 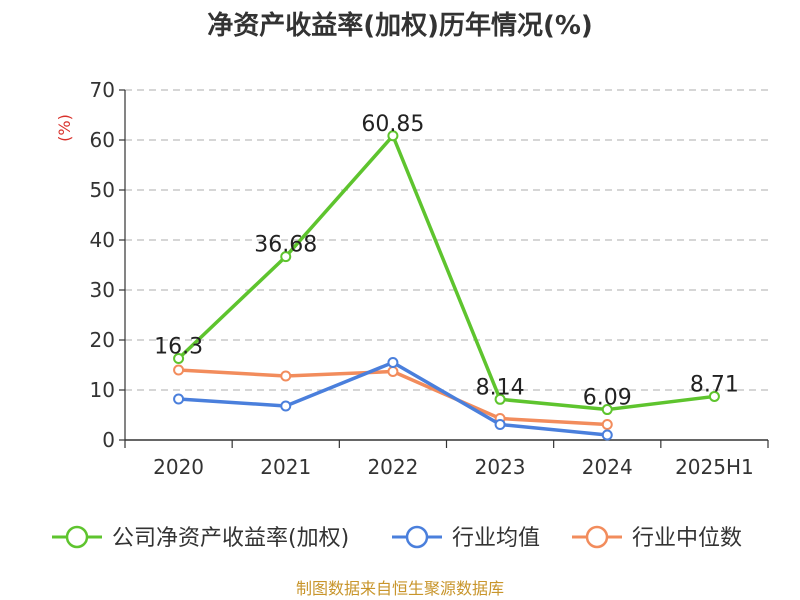 What do you see at coordinates (102, 390) in the screenshot?
I see `y-tick-label: 10` at bounding box center [102, 390].